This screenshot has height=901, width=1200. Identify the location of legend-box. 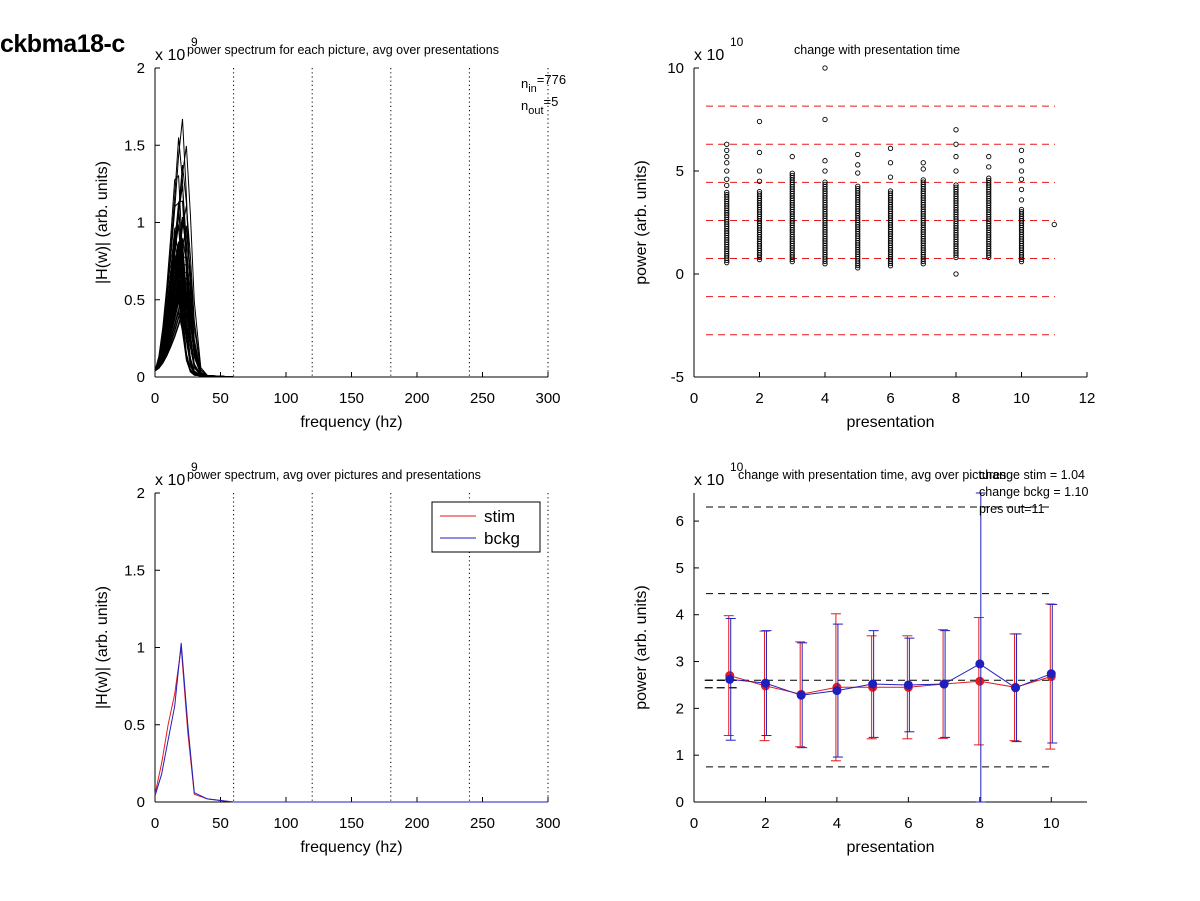
(486, 527).